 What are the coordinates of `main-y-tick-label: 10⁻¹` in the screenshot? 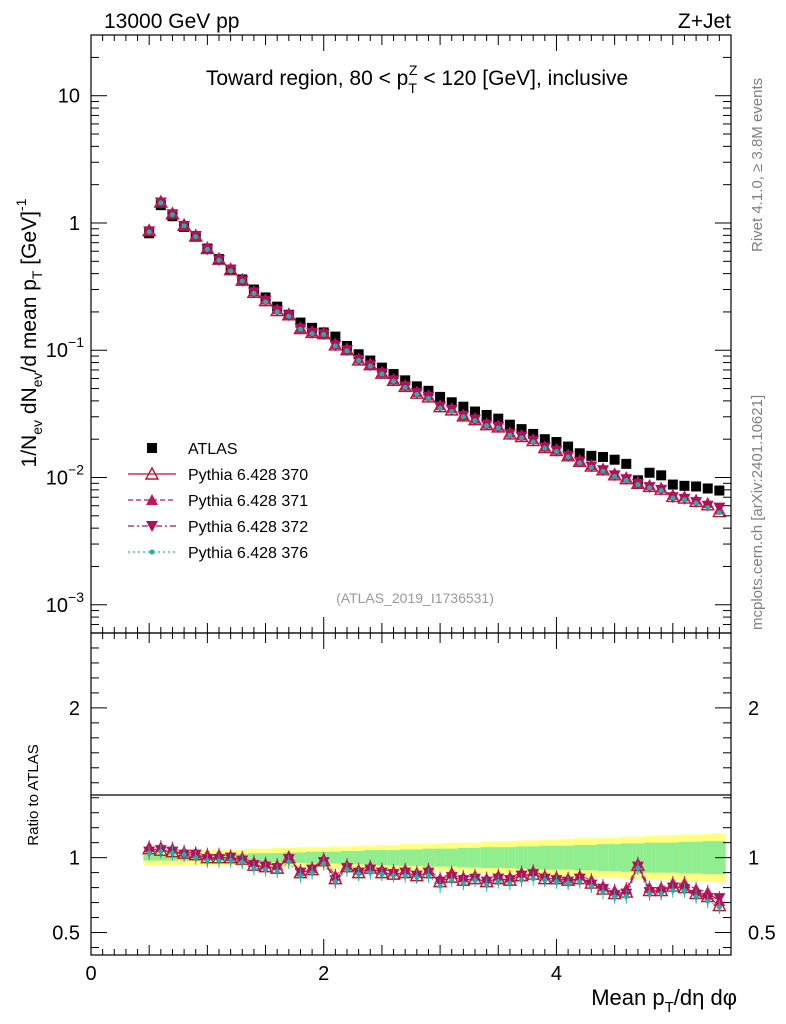 It's located at (65, 348).